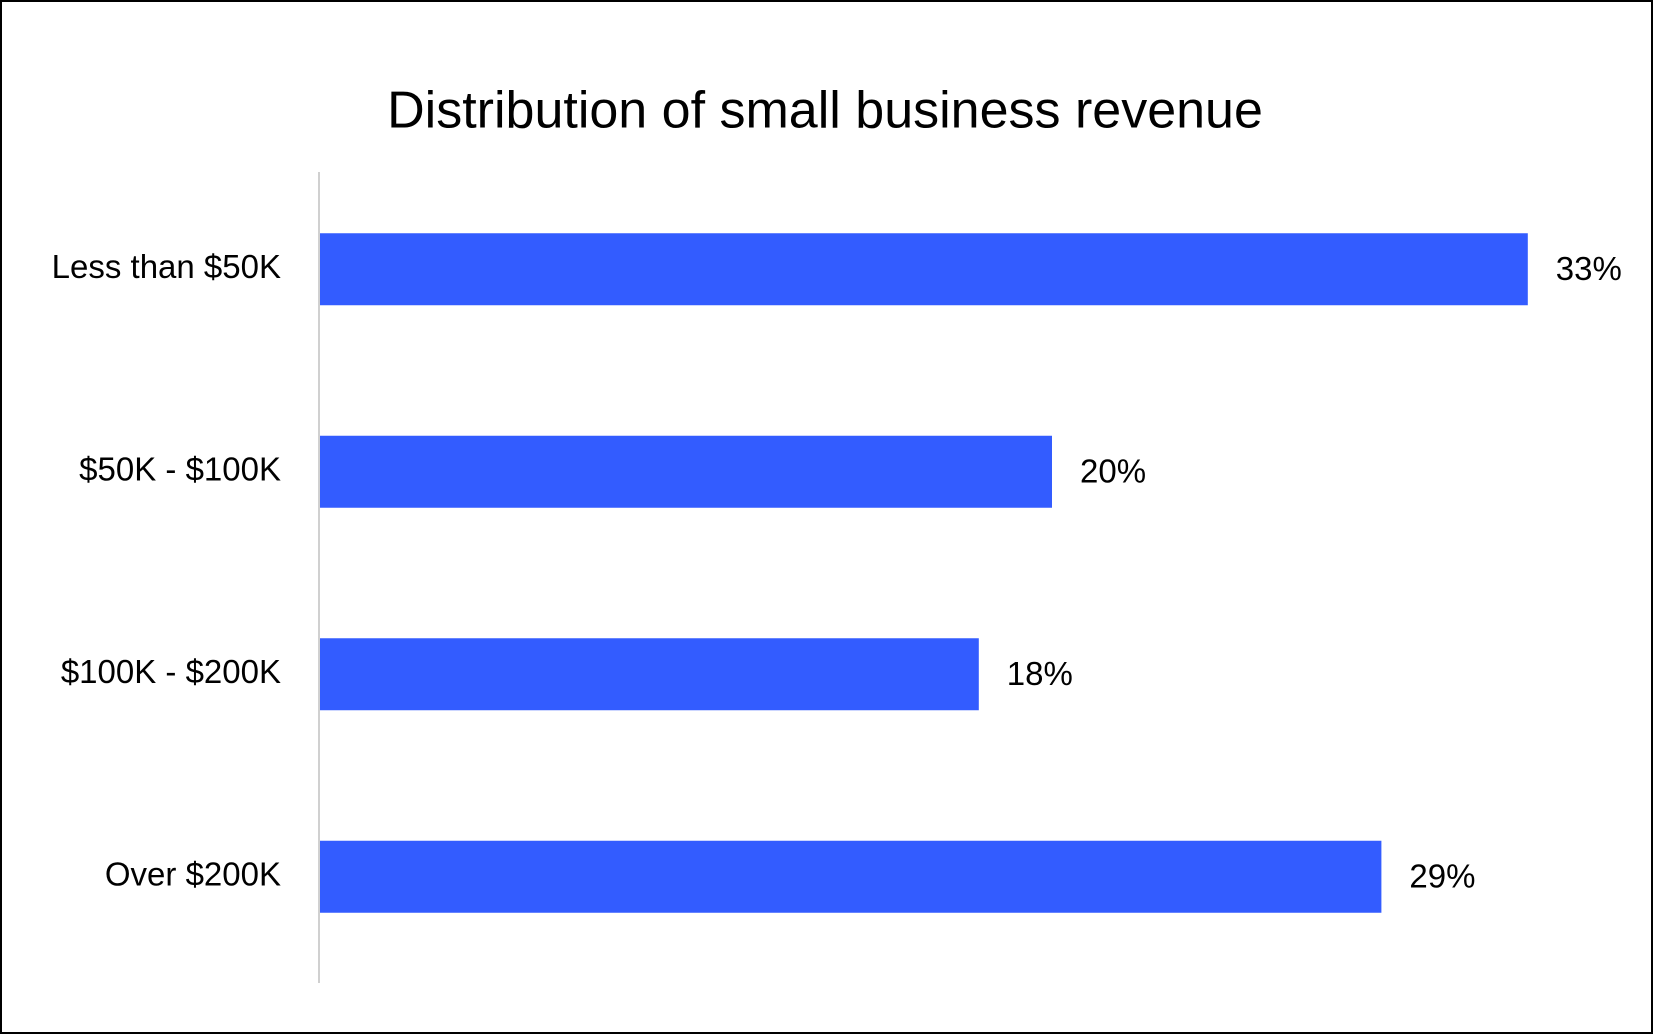  What do you see at coordinates (1442, 875) in the screenshot?
I see `data-label: 29%` at bounding box center [1442, 875].